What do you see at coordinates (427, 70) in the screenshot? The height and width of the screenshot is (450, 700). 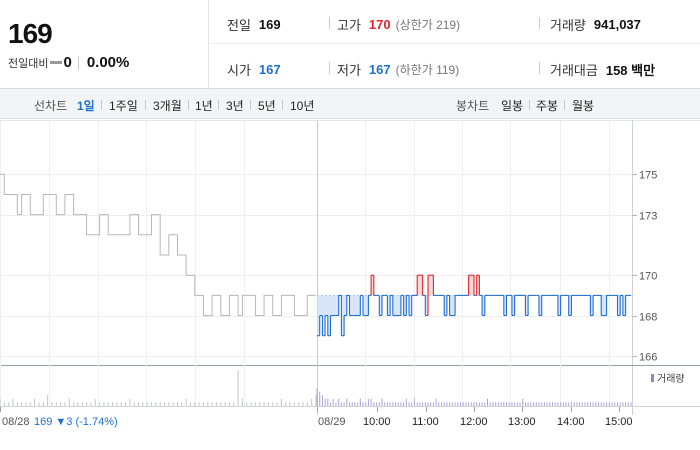 I see `lower-limit: (하한가 119)` at bounding box center [427, 70].